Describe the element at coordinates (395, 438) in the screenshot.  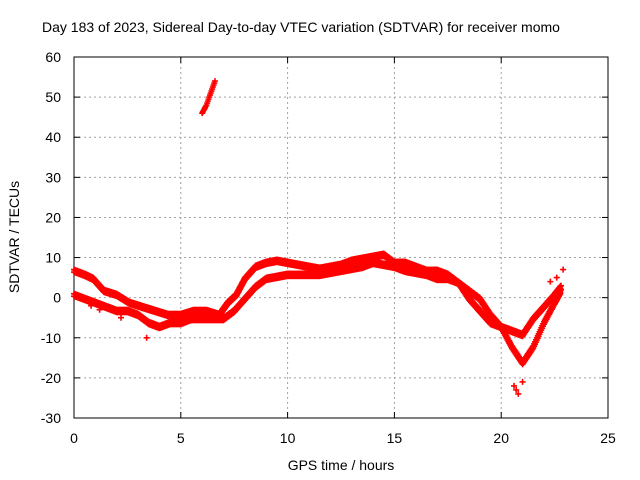
I see `x-tick-label: 15` at that location.